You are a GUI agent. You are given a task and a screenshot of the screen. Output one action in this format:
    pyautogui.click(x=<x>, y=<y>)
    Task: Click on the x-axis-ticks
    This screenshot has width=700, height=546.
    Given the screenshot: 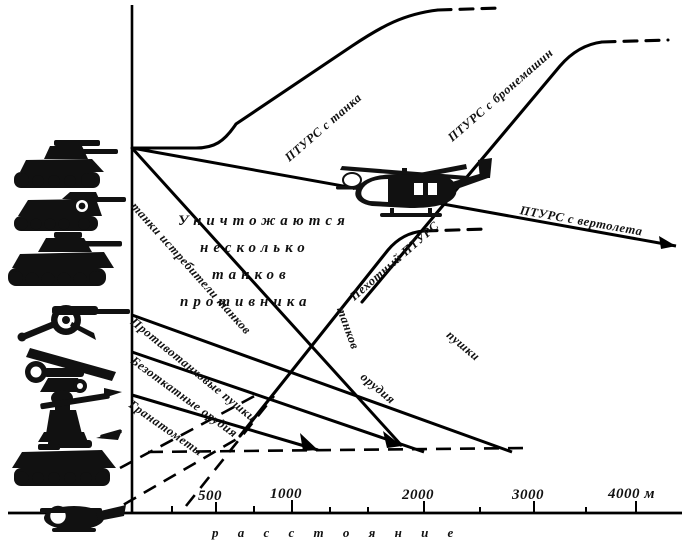 What is the action you would take?
    pyautogui.click(x=404, y=506)
    